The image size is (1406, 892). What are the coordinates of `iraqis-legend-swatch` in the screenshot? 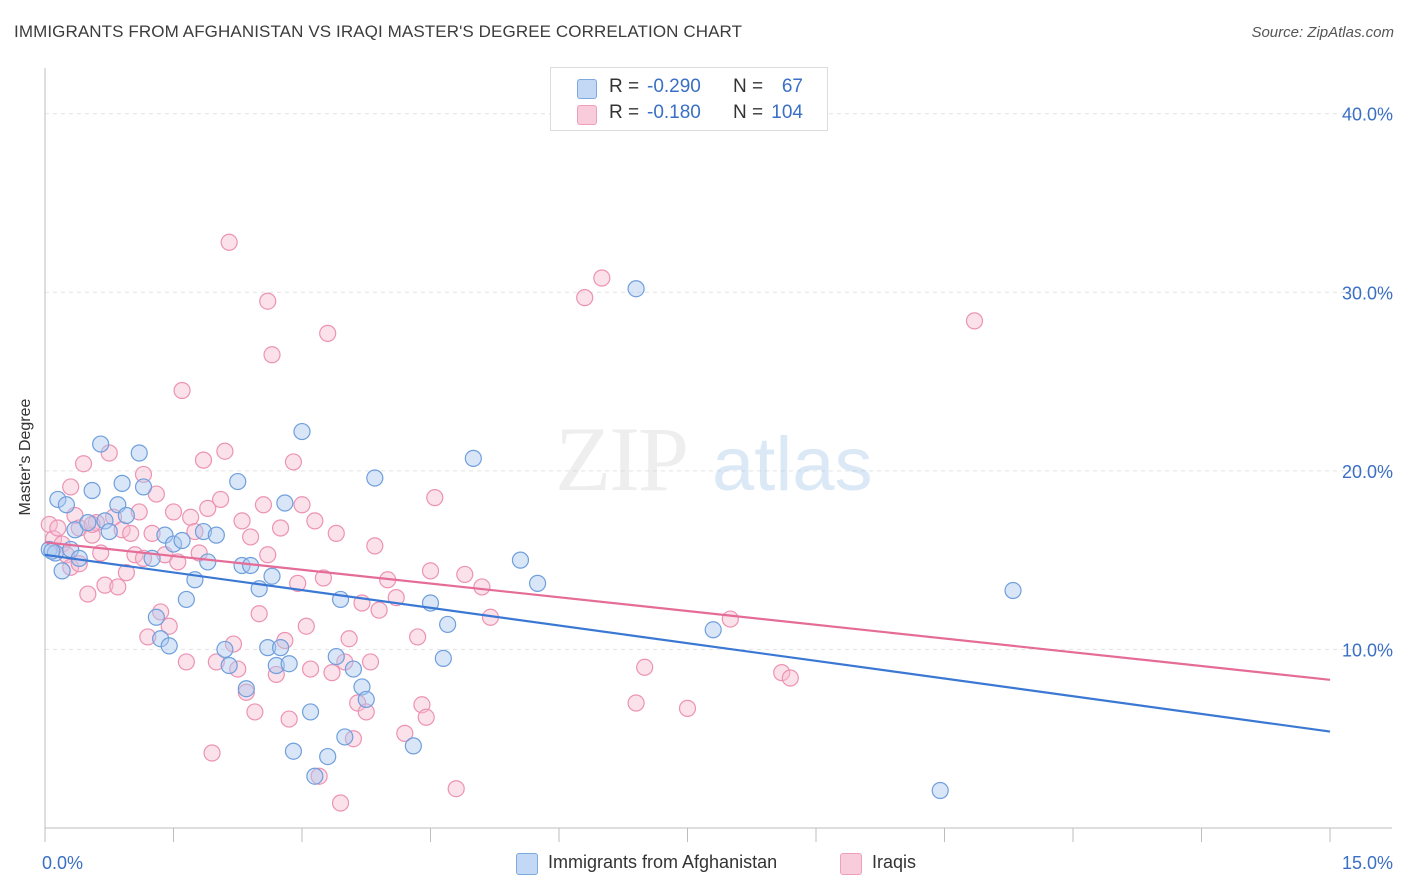 It's located at (851, 864).